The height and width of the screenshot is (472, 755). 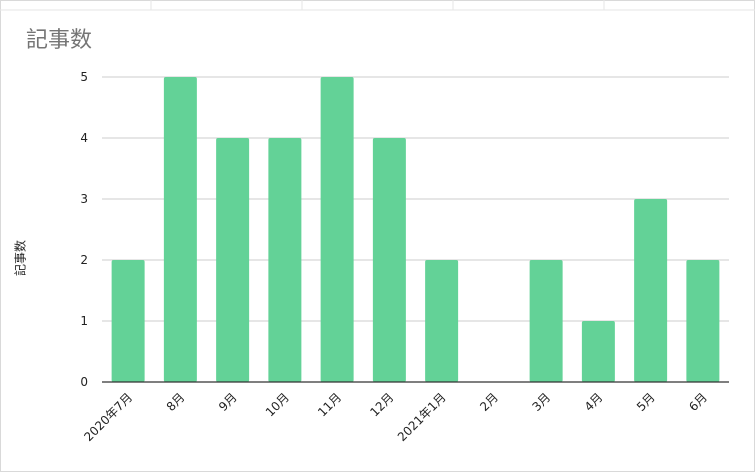 I want to click on x-tick-label: 3月, so click(x=541, y=402).